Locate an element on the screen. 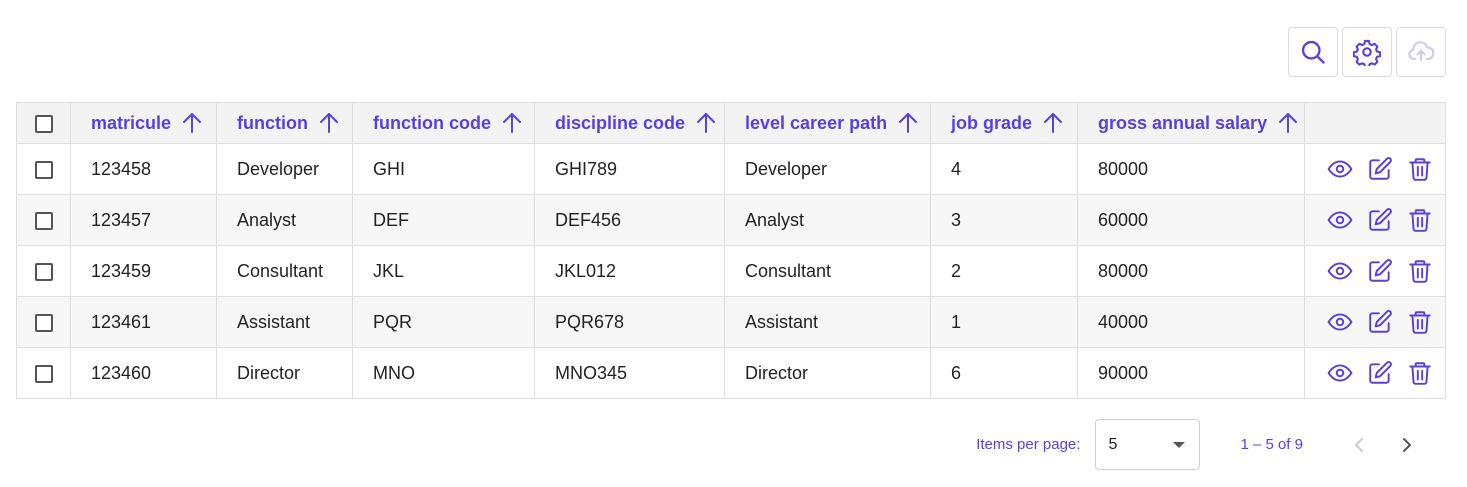  chevron-right-icon is located at coordinates (1407, 444).